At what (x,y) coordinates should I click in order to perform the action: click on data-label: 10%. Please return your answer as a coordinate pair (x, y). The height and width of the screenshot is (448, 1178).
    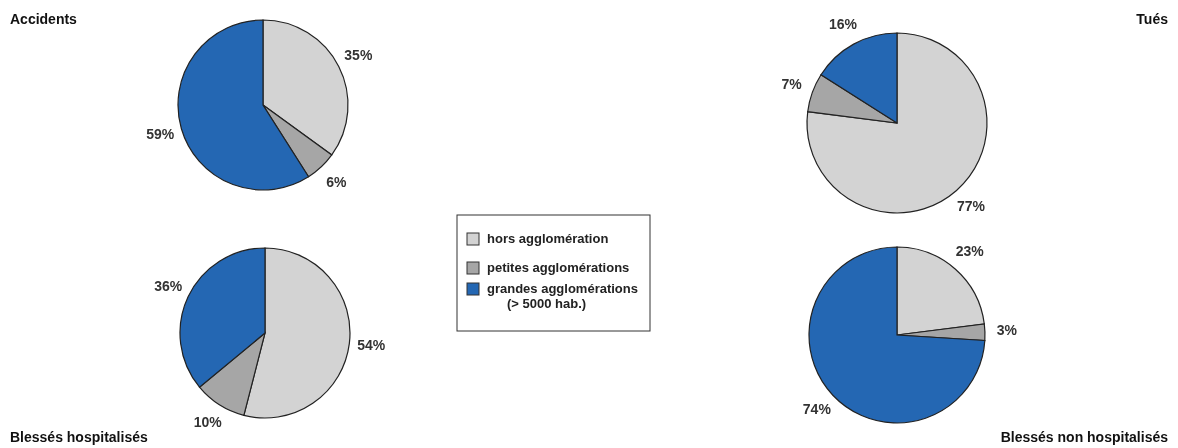
    Looking at the image, I should click on (208, 422).